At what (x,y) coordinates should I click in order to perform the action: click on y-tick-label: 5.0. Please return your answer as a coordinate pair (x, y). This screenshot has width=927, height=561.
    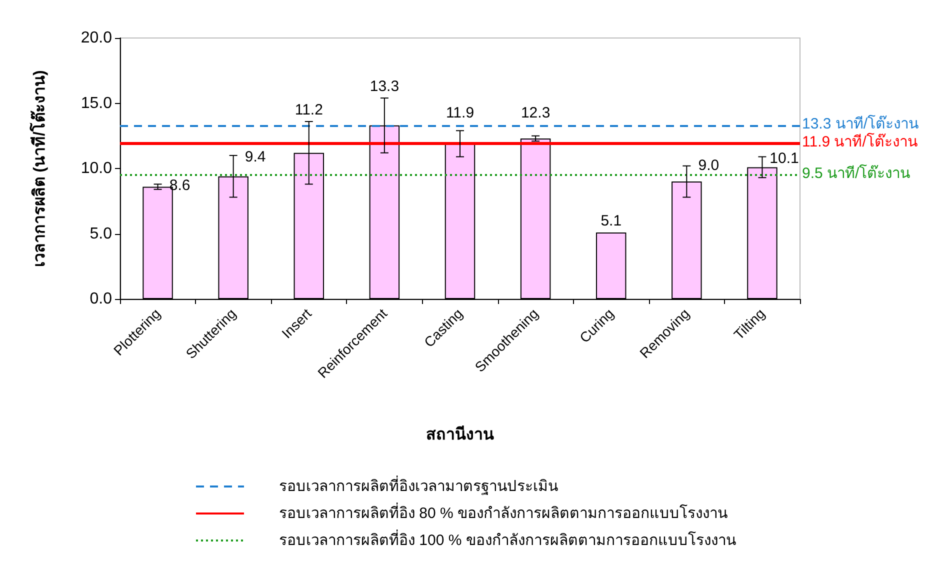
    Looking at the image, I should click on (101, 233).